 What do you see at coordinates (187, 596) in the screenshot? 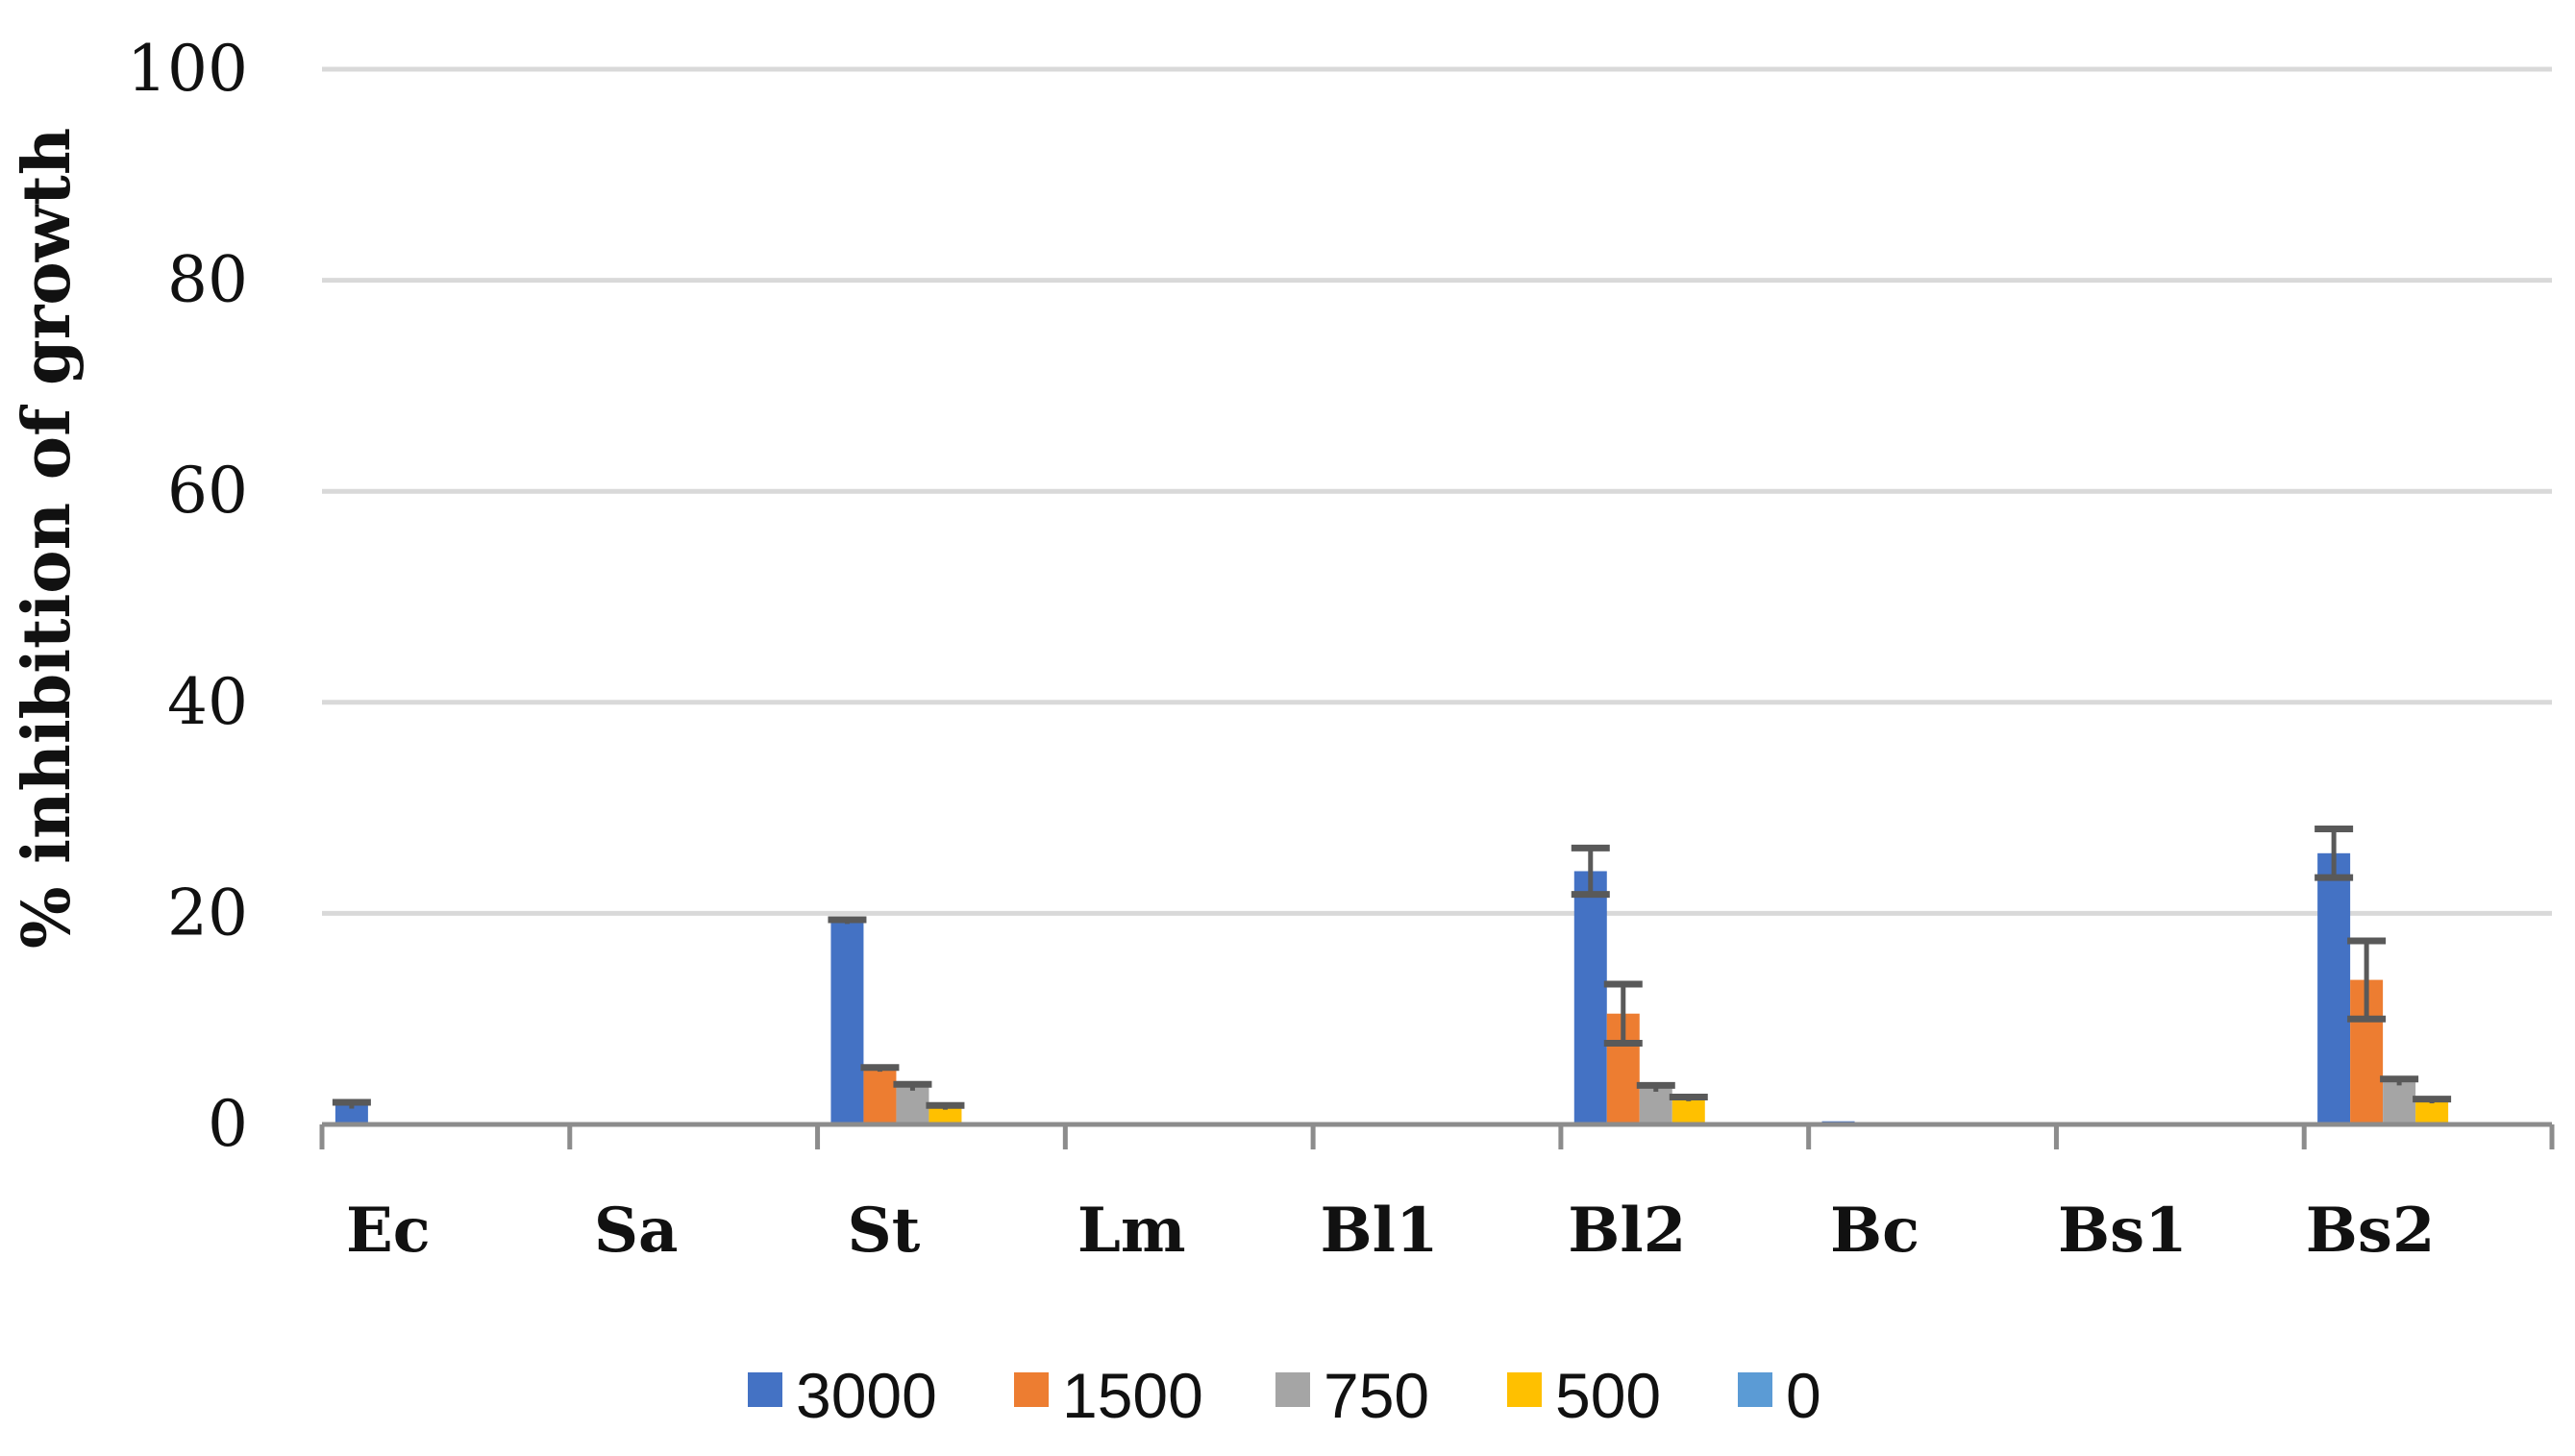
I see `y-tick-labels: 0 20 40 60 80 100` at bounding box center [187, 596].